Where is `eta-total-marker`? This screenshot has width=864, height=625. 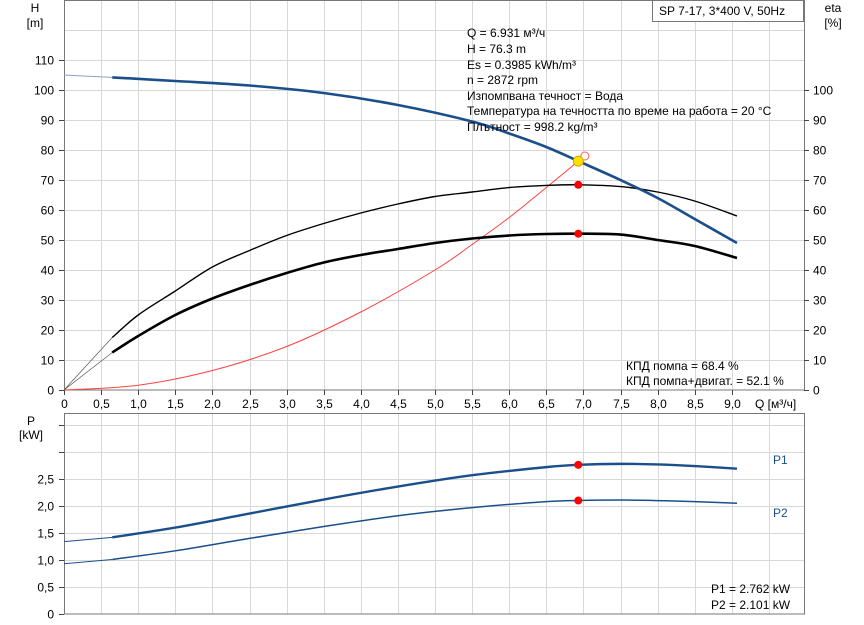 eta-total-marker is located at coordinates (578, 233).